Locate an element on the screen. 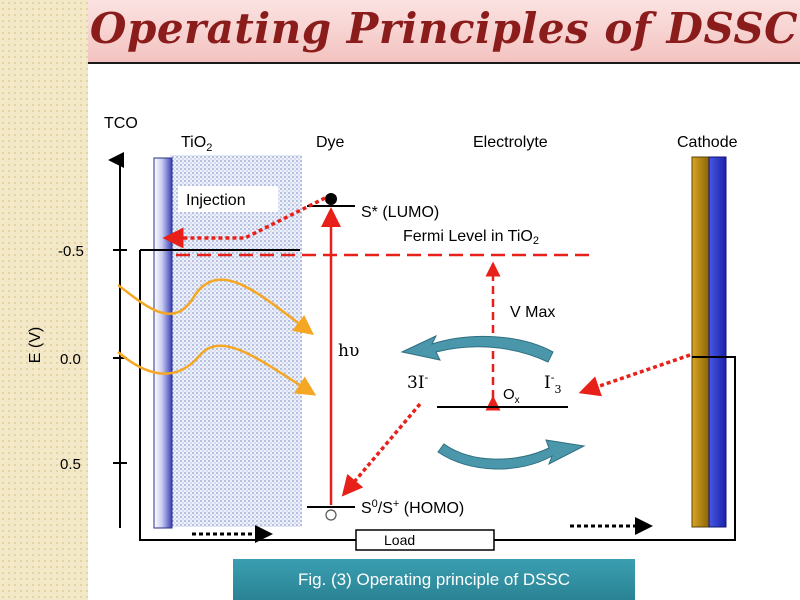 The width and height of the screenshot is (800, 600). injection-label-box is located at coordinates (228, 199).